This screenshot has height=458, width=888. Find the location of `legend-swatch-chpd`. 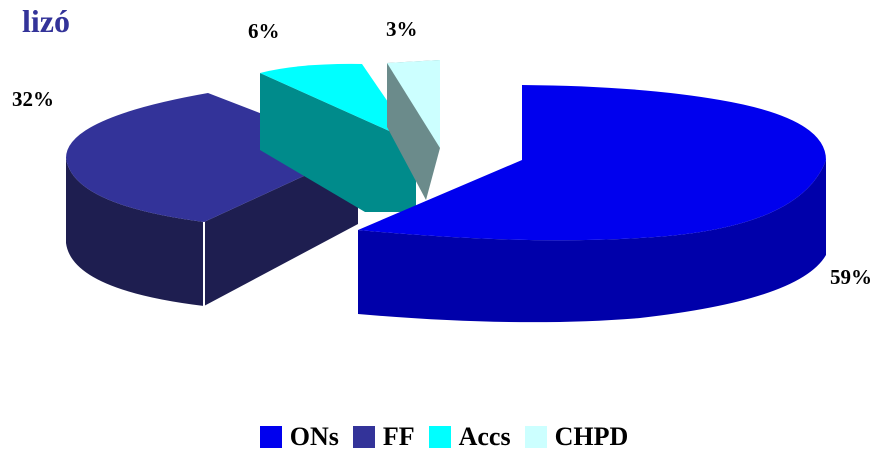

legend-swatch-chpd is located at coordinates (535, 437).